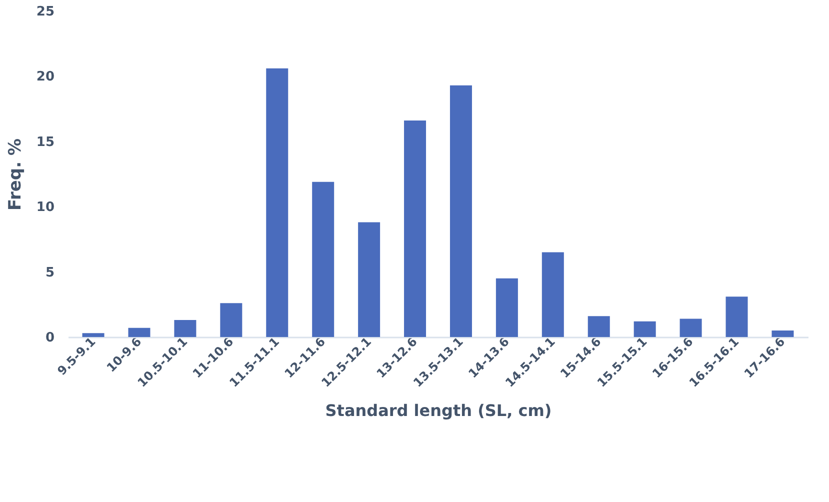 The height and width of the screenshot is (502, 829). I want to click on y-tick-label: 15, so click(45, 142).